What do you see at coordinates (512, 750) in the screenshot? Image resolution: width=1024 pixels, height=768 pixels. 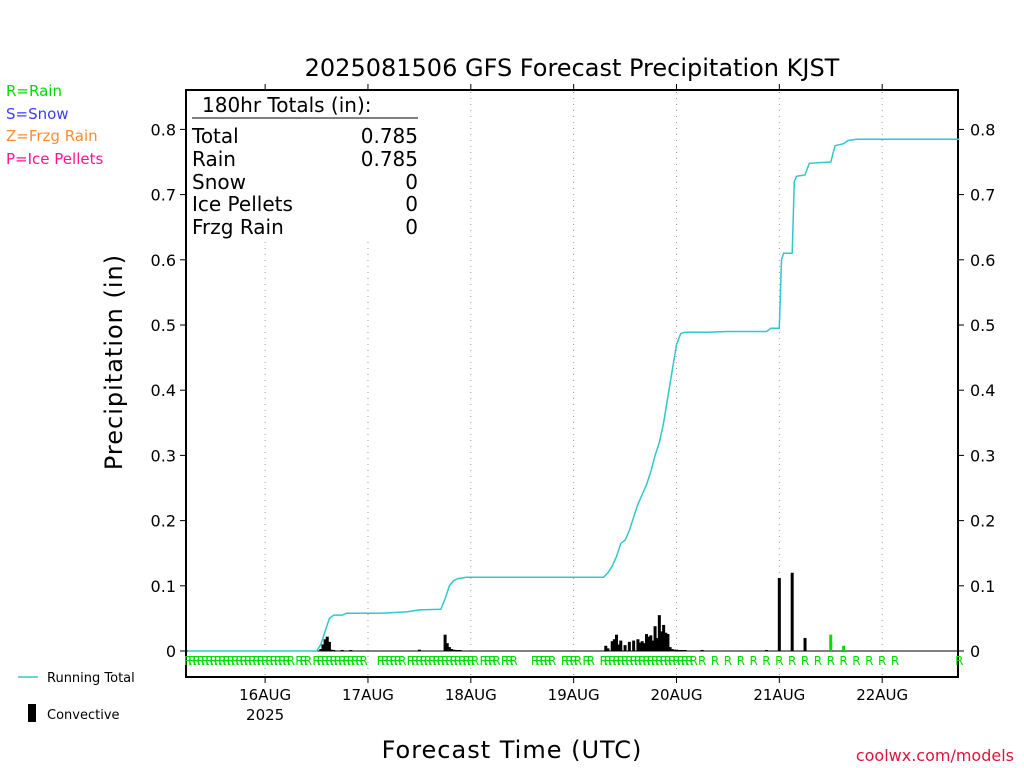 I see `x-axis-label: Forecast Time (UTC)` at bounding box center [512, 750].